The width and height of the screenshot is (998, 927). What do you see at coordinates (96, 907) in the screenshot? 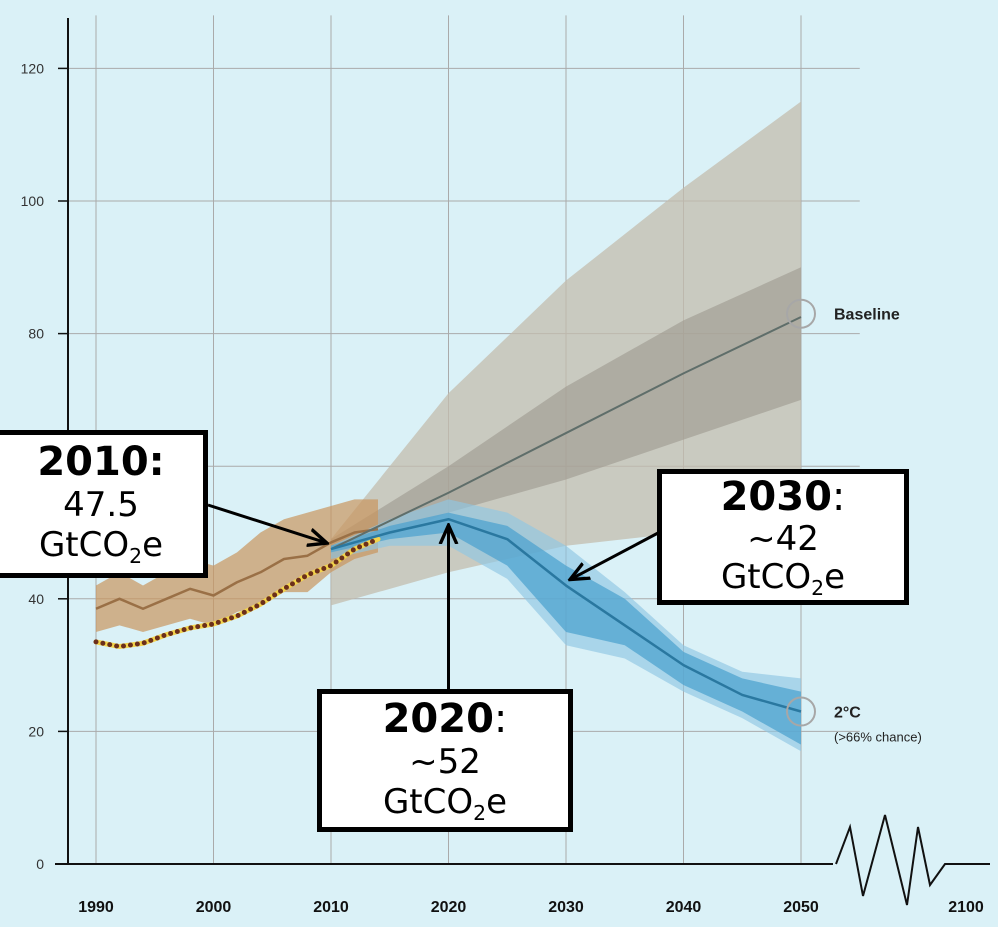
I see `x-tick-label-1990: 1990` at bounding box center [96, 907].